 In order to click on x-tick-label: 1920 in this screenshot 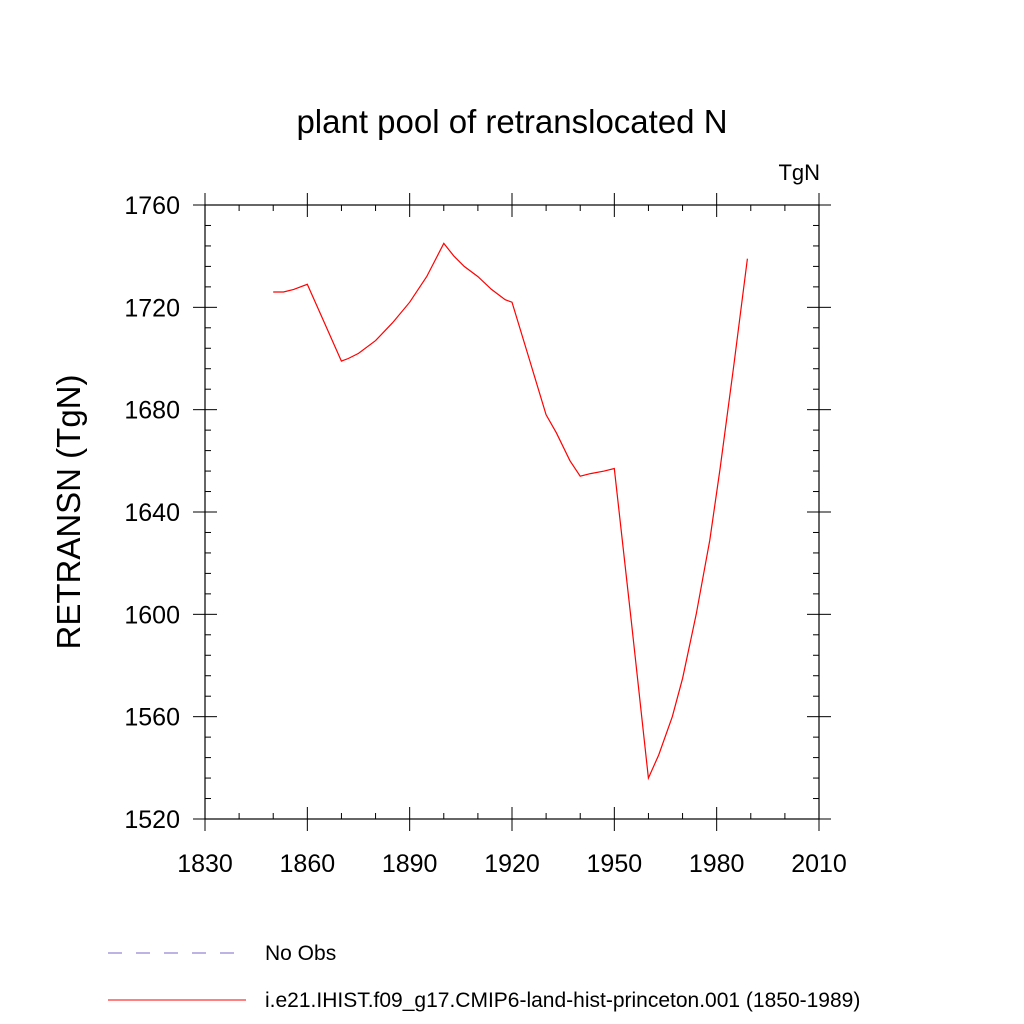, I will do `click(512, 864)`.